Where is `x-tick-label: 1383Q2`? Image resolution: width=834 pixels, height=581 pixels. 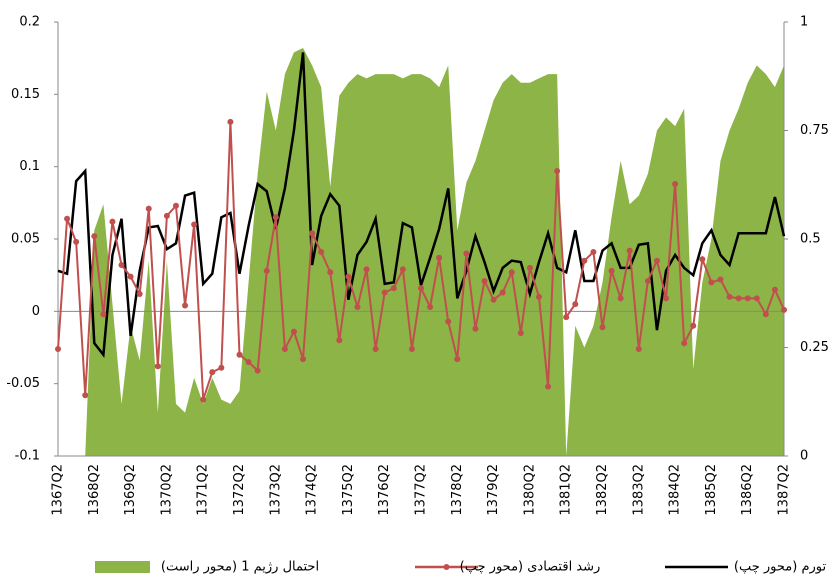 x-tick-label: 1383Q2 is located at coordinates (638, 490).